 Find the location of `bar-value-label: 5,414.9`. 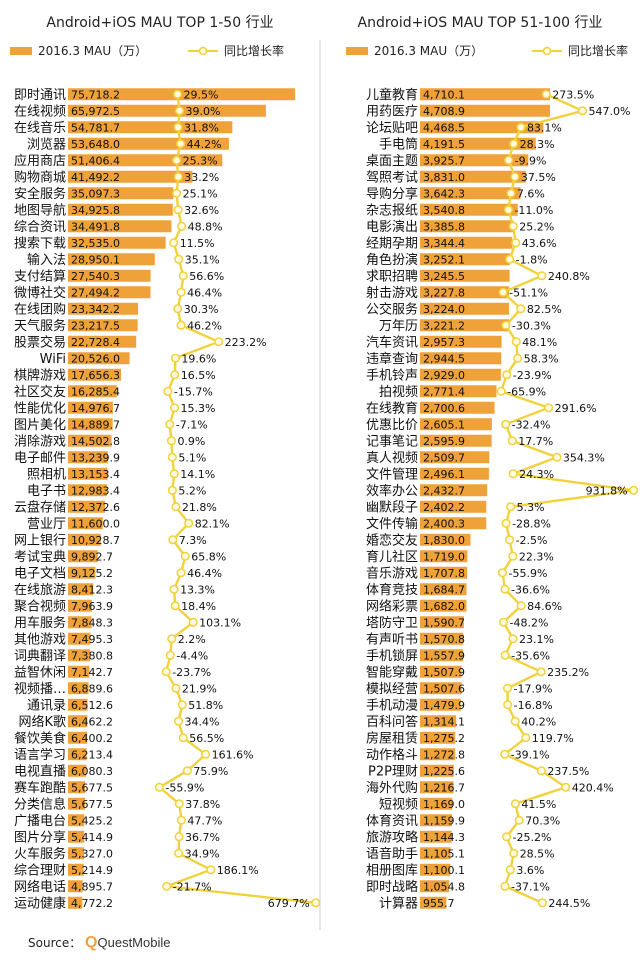

bar-value-label: 5,414.9 is located at coordinates (92, 837).